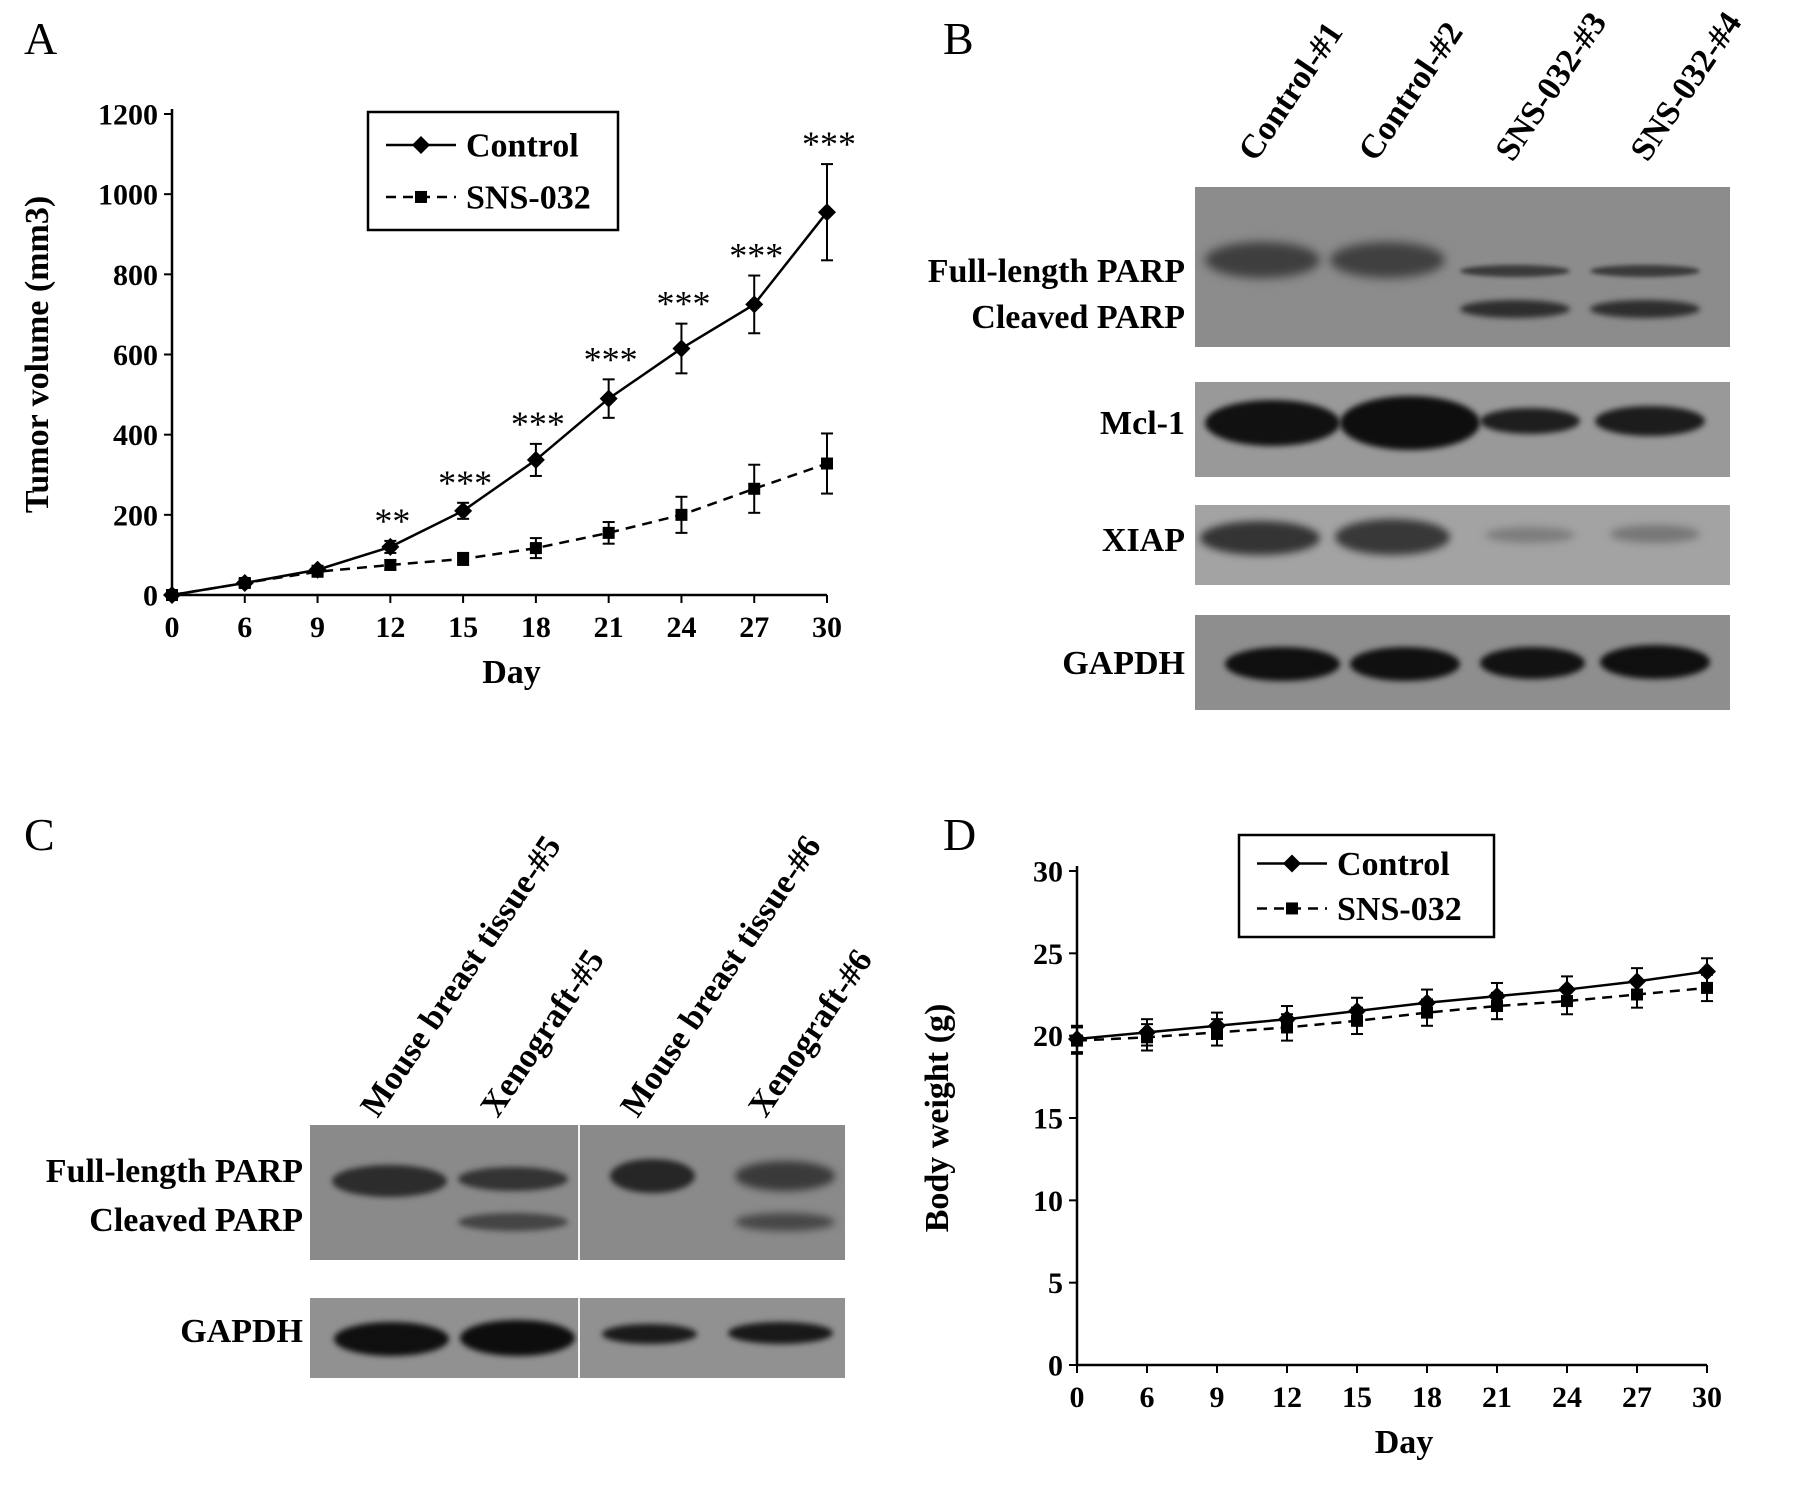 This screenshot has height=1485, width=1795. What do you see at coordinates (1123, 663) in the screenshot?
I see `row-label-gapdh-b: GAPDH` at bounding box center [1123, 663].